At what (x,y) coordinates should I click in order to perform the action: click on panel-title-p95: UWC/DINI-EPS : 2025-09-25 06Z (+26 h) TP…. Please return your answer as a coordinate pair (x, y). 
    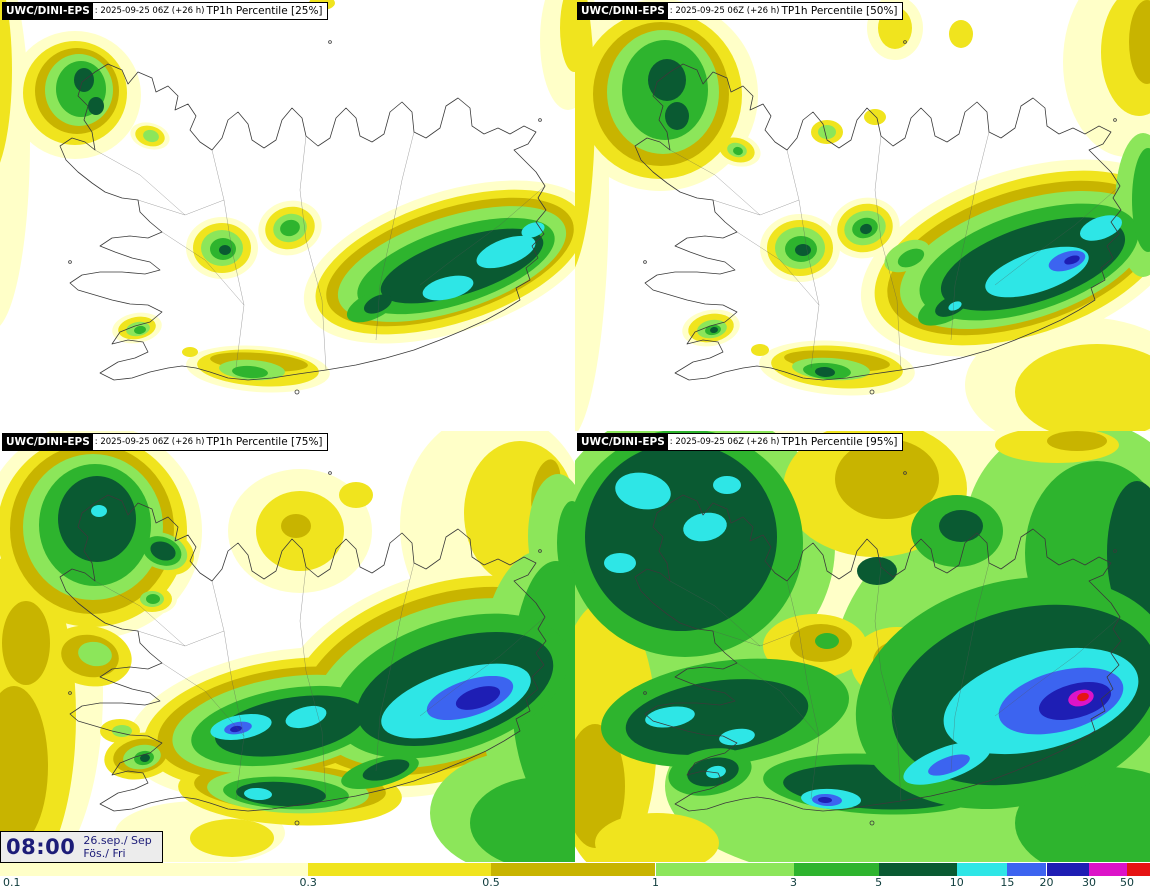
    Looking at the image, I should click on (740, 442).